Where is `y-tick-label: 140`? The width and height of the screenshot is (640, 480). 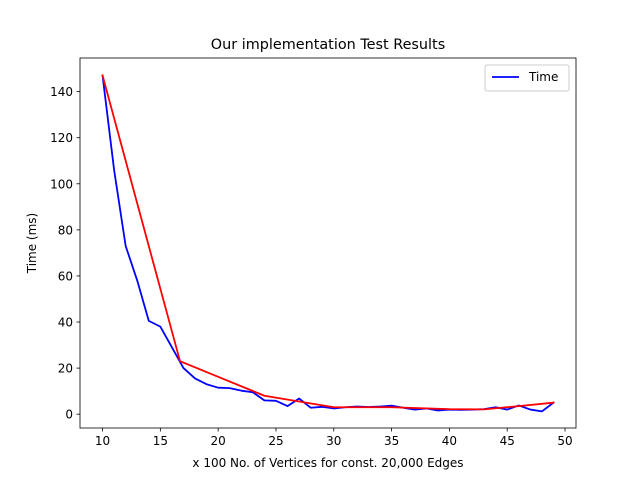 y-tick-label: 140 is located at coordinates (61, 92).